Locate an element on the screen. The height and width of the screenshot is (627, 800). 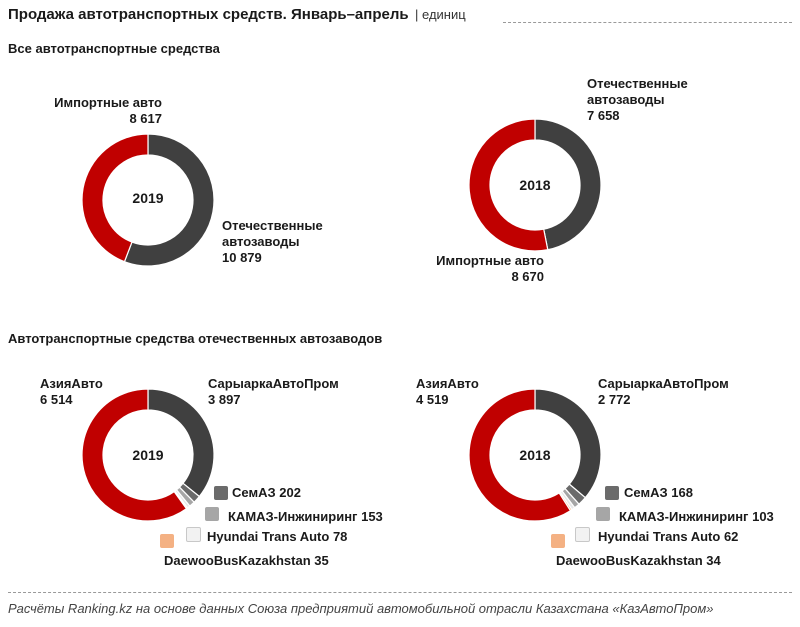
legend-value: 153 is located at coordinates (372, 516).